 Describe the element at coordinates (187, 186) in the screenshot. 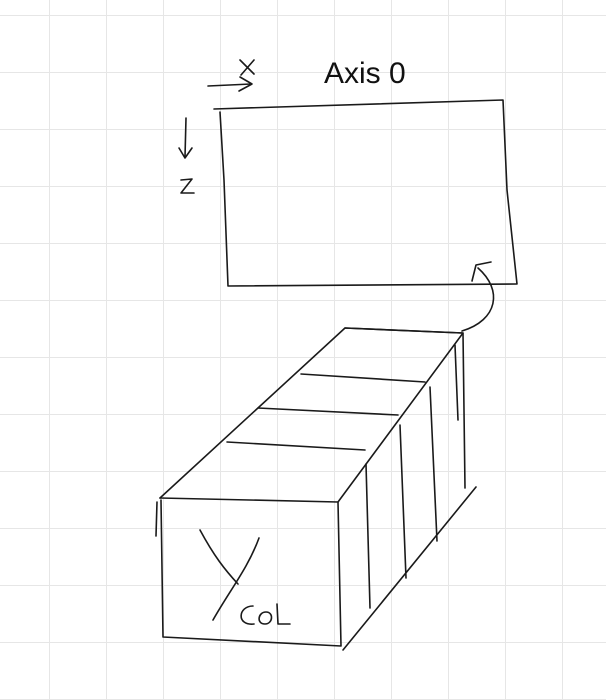

I see `z-axis-label` at that location.